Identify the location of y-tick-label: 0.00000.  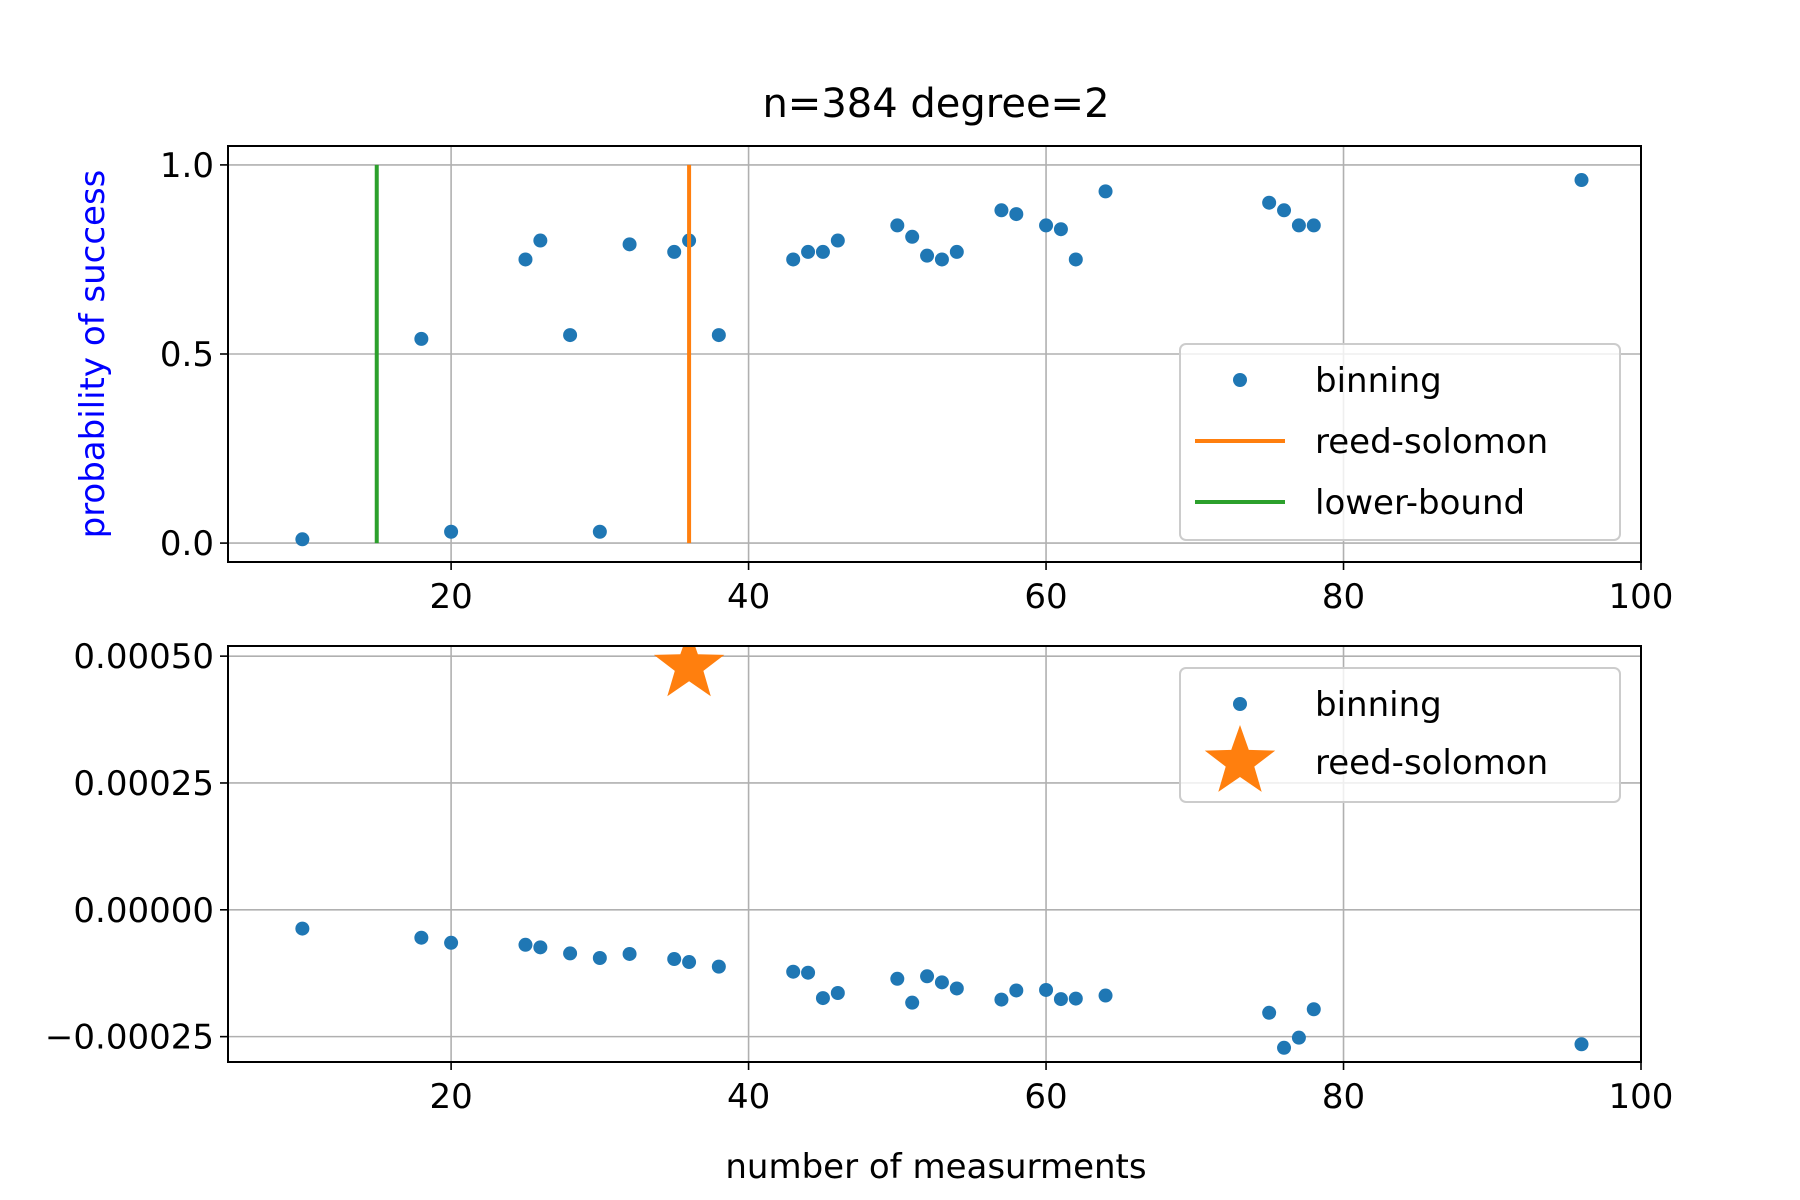
(143, 911).